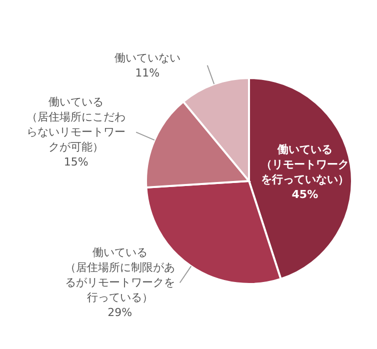 The height and width of the screenshot is (349, 377). I want to click on data-label: 11%, so click(147, 73).